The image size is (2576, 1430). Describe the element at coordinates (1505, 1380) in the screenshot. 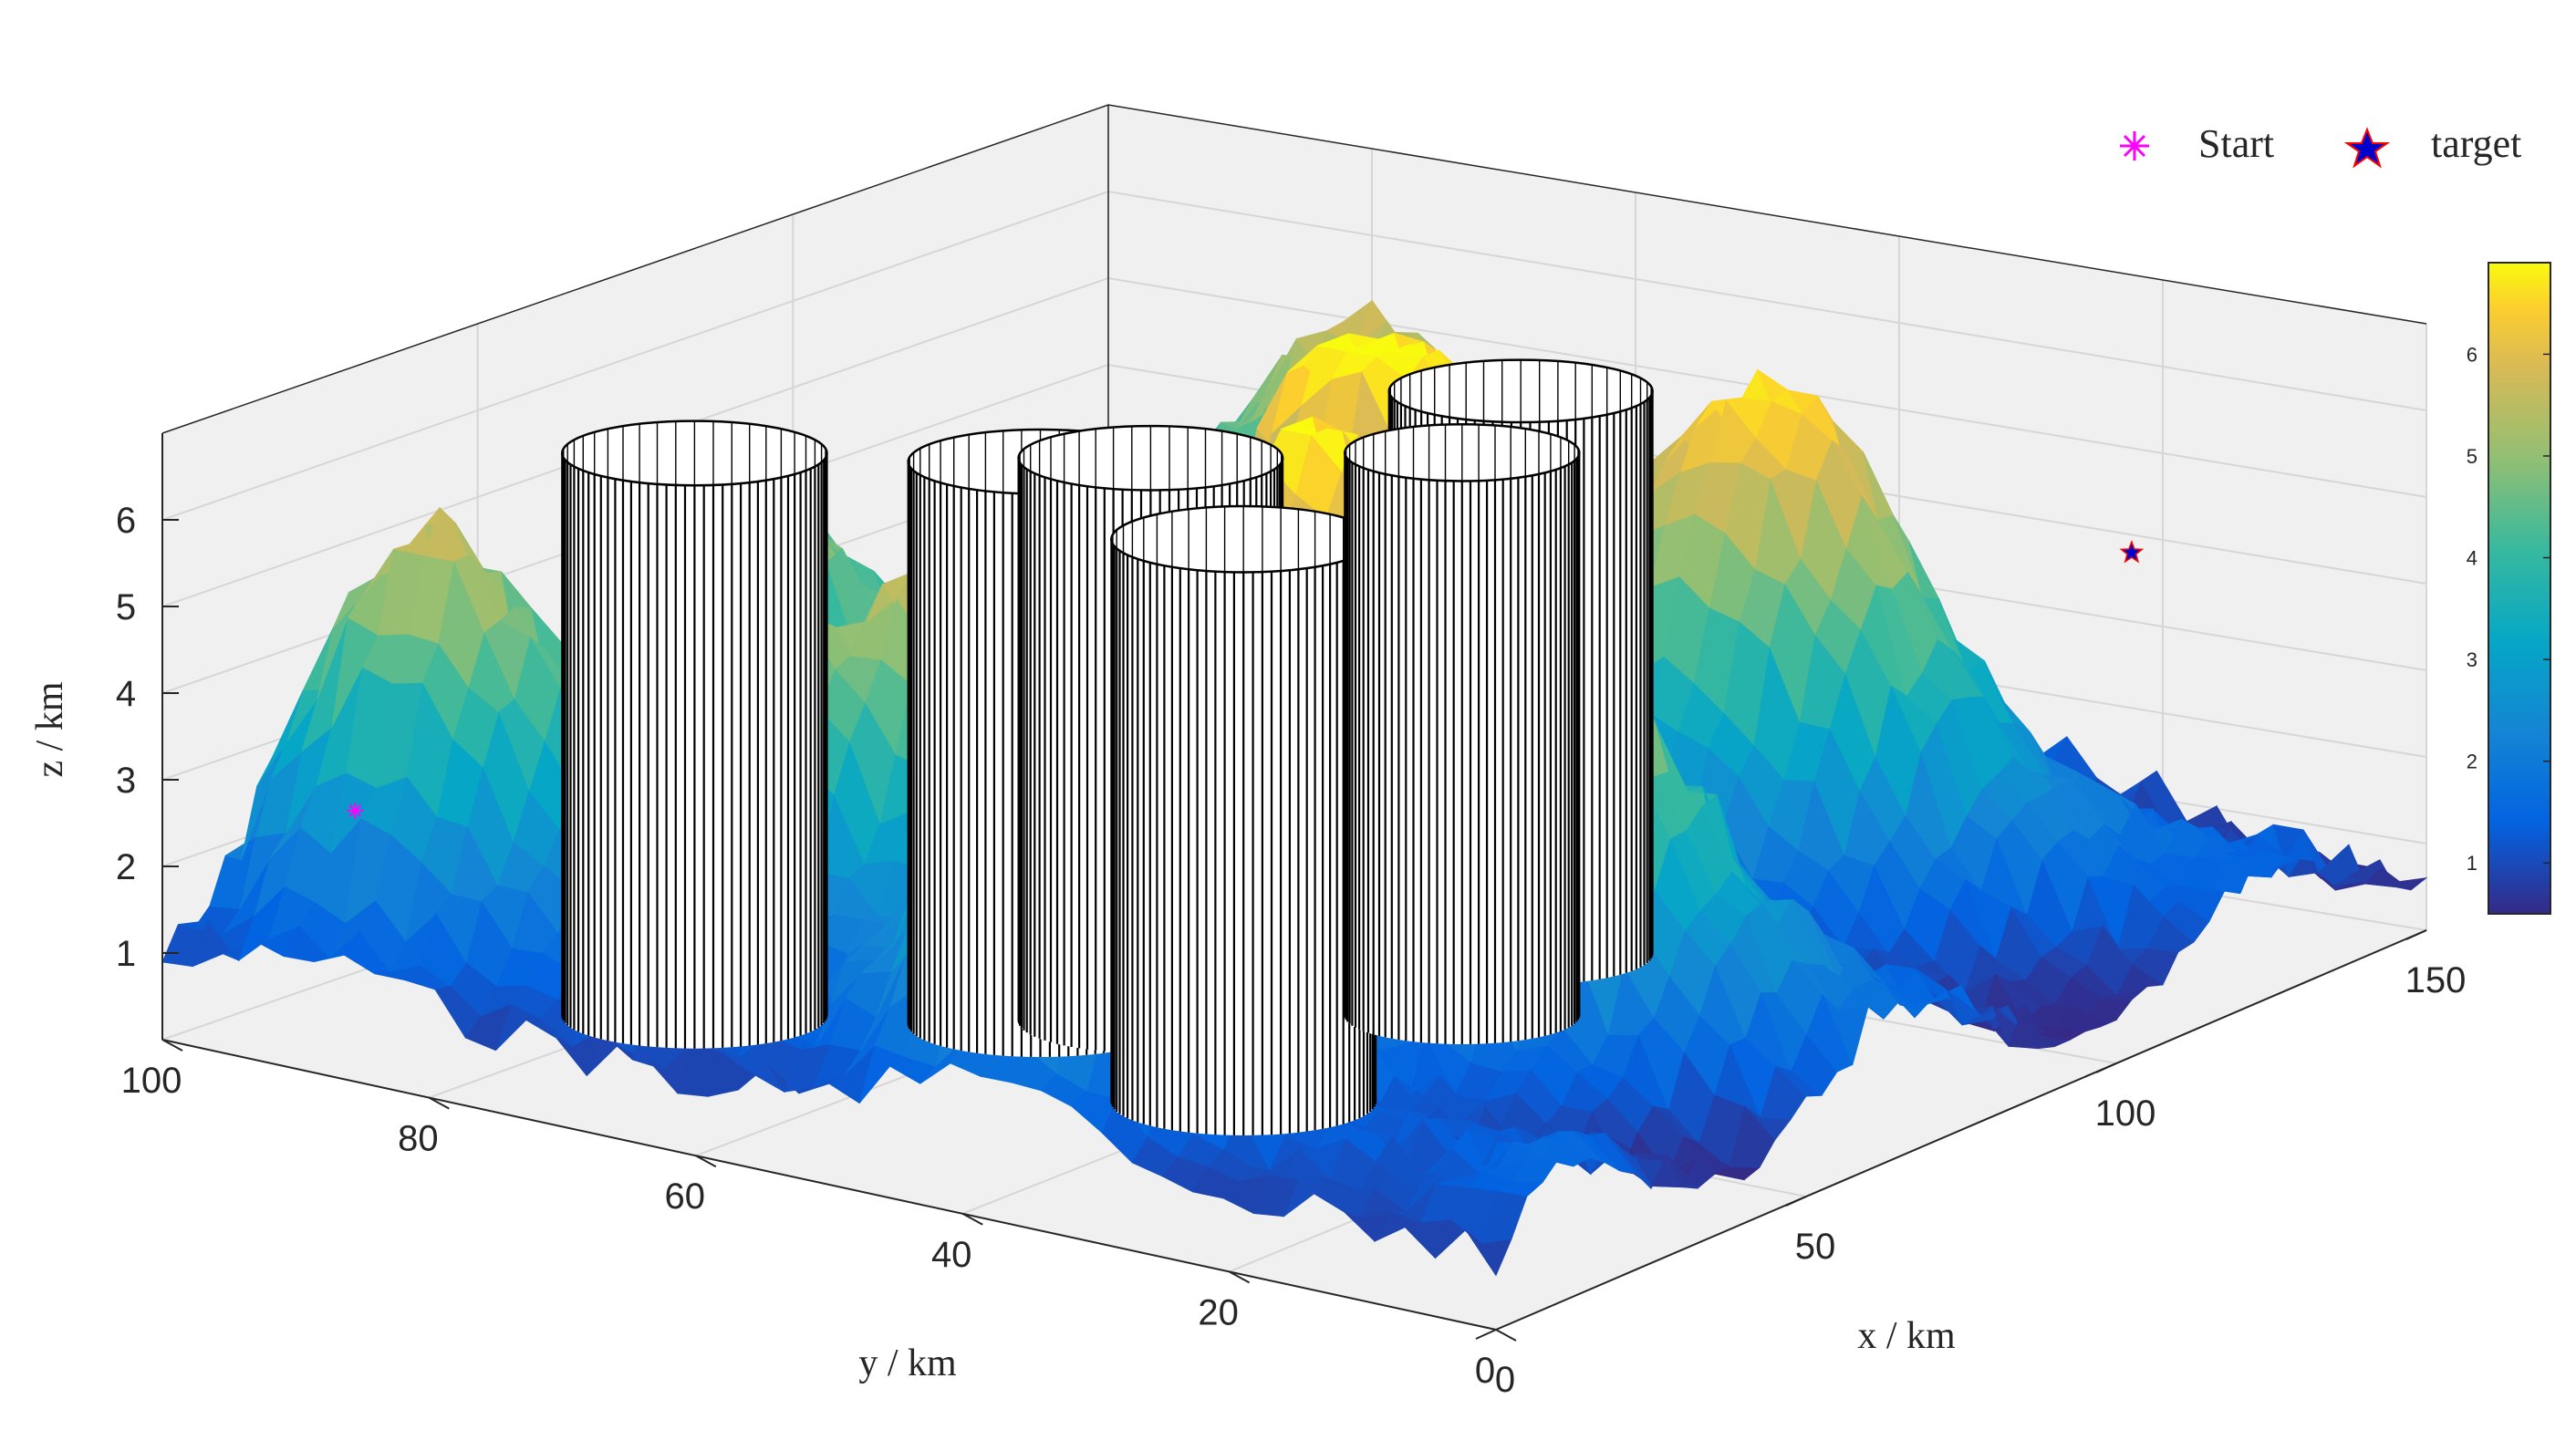

I see `x-tick-label: 0` at that location.